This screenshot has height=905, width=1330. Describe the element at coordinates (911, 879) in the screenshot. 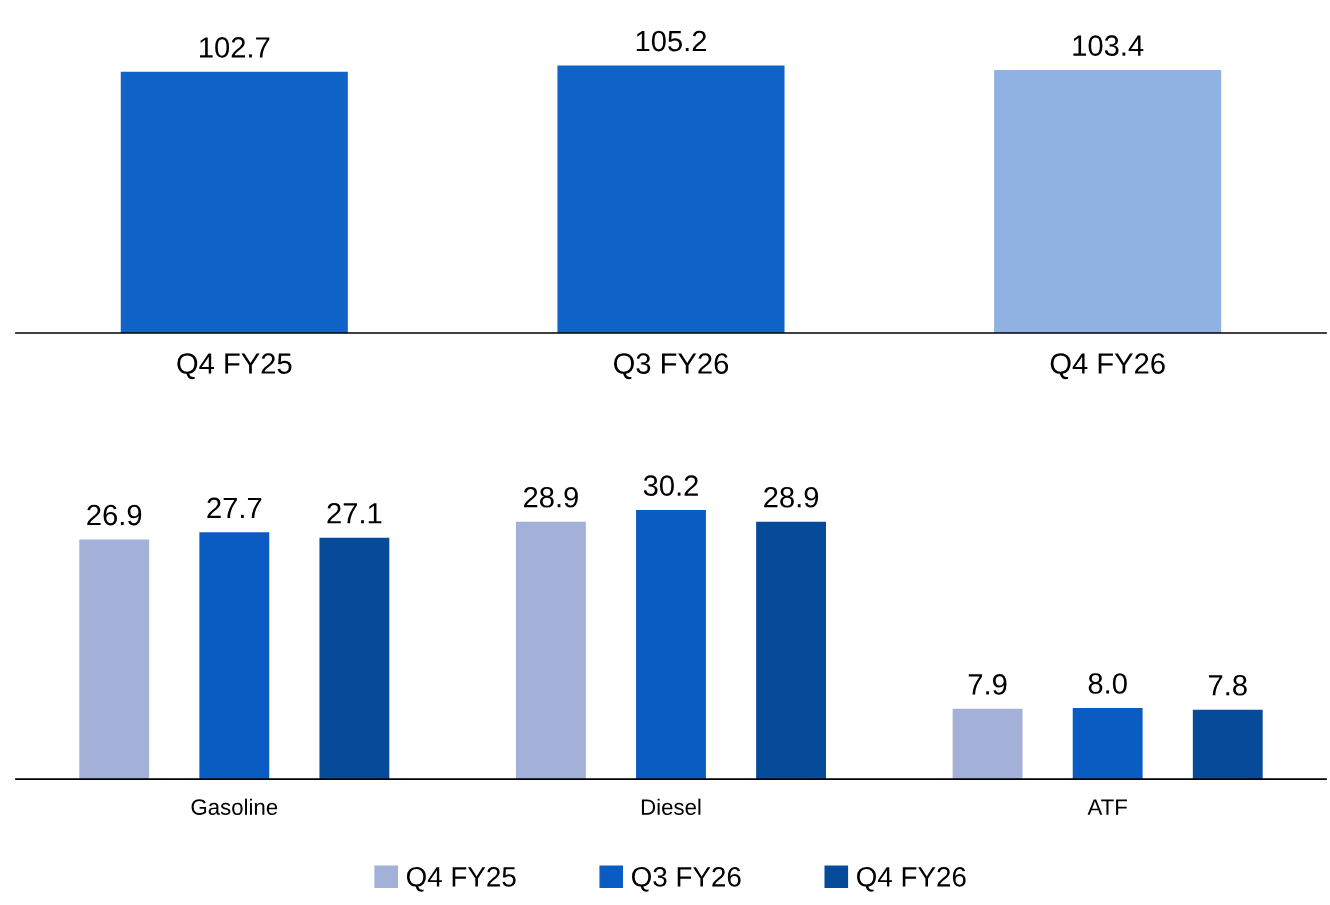

I see `legend-label: Q4 FY26` at that location.